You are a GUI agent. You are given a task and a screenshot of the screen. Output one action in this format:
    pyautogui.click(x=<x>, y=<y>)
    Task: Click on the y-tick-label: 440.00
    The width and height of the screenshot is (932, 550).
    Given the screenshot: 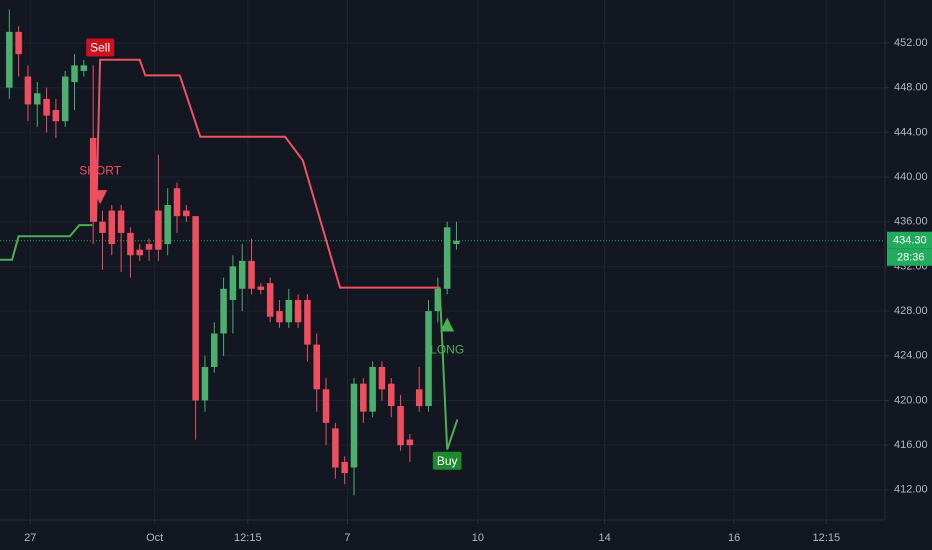 What is the action you would take?
    pyautogui.click(x=911, y=177)
    